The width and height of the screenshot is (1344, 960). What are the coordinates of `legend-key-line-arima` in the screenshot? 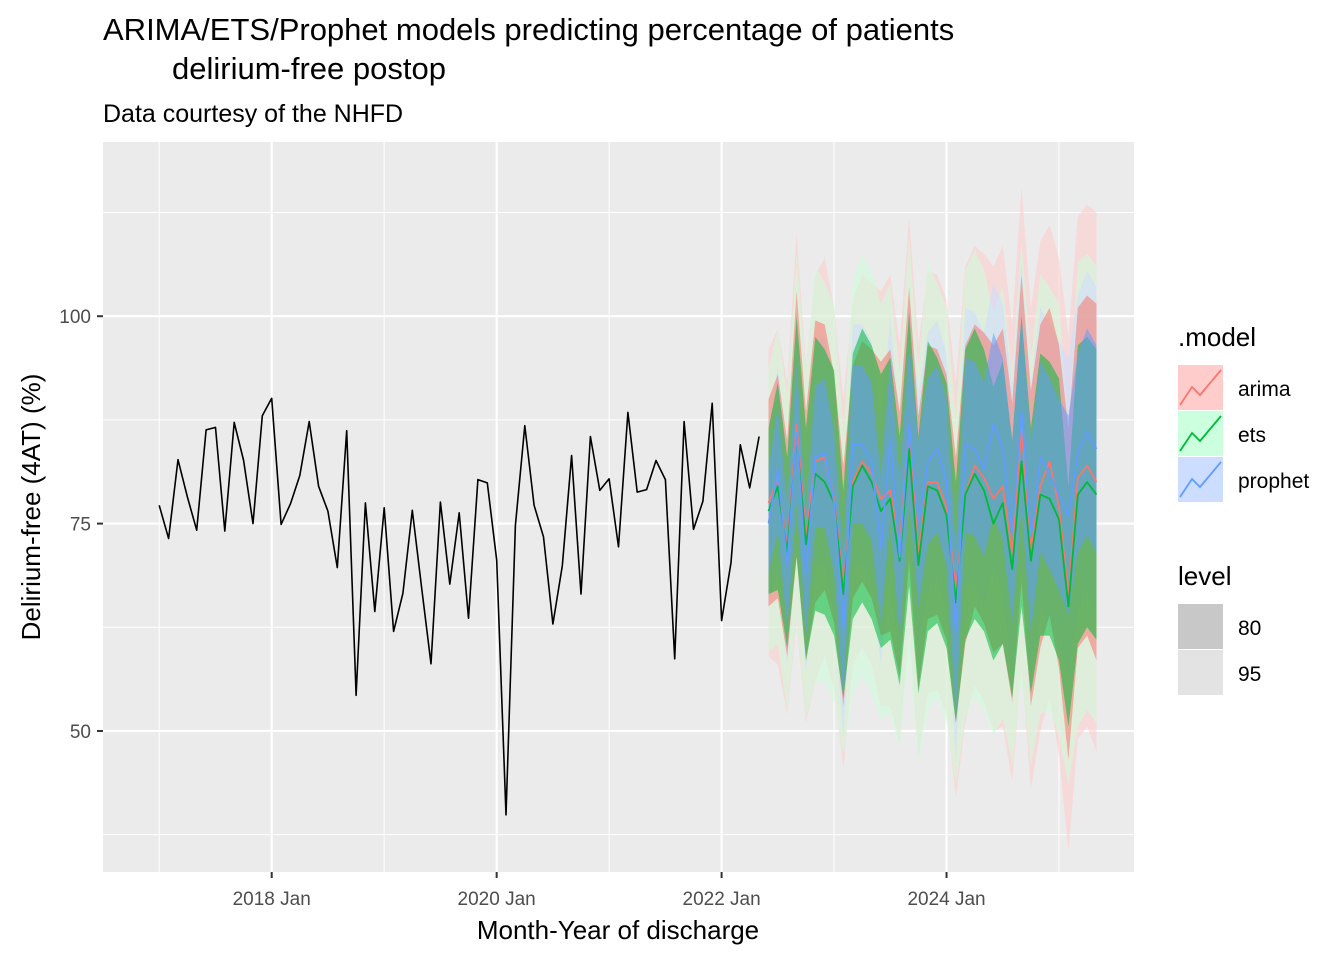 It's located at (1200, 387).